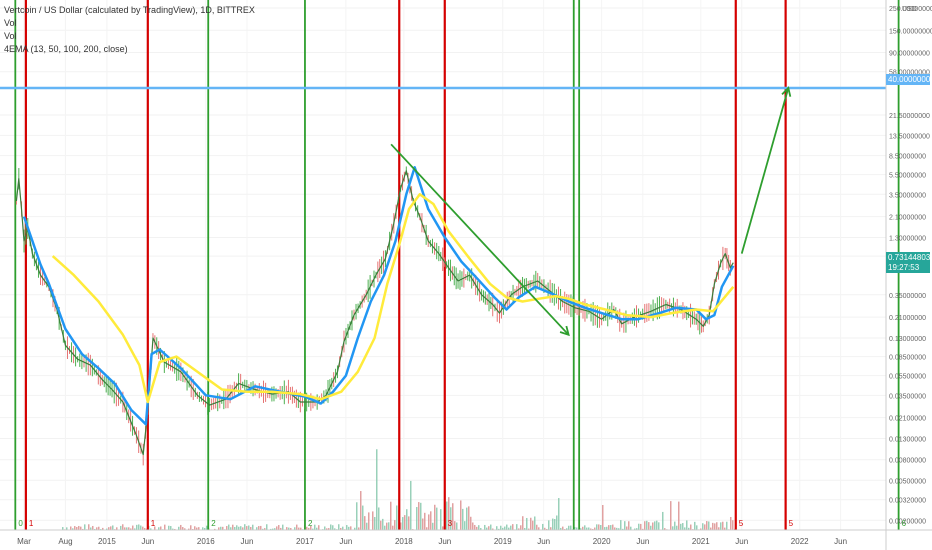  I want to click on target-price-tag: 40.00000000, so click(909, 79).